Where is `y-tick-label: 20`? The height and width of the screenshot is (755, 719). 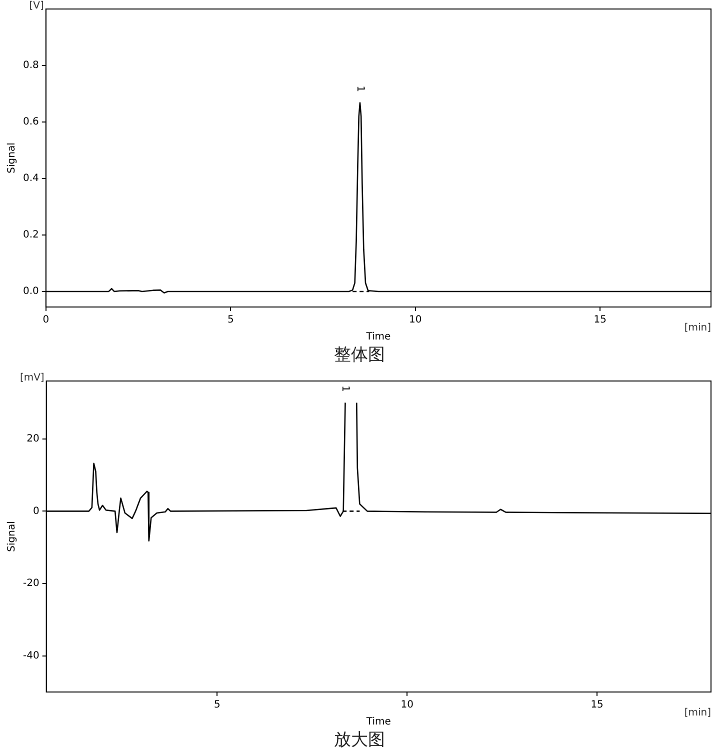 y-tick-label: 20 is located at coordinates (33, 438).